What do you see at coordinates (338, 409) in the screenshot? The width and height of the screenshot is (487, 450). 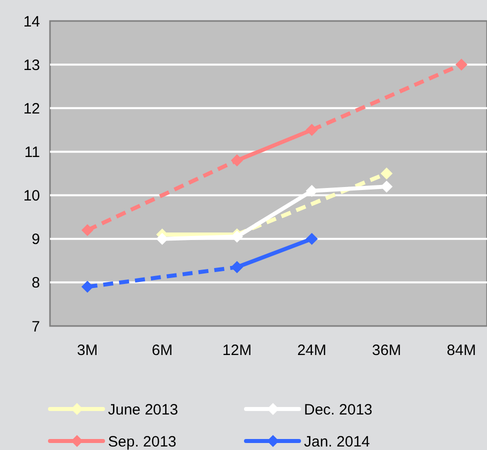 I see `legend-label: Dec. 2013` at bounding box center [338, 409].